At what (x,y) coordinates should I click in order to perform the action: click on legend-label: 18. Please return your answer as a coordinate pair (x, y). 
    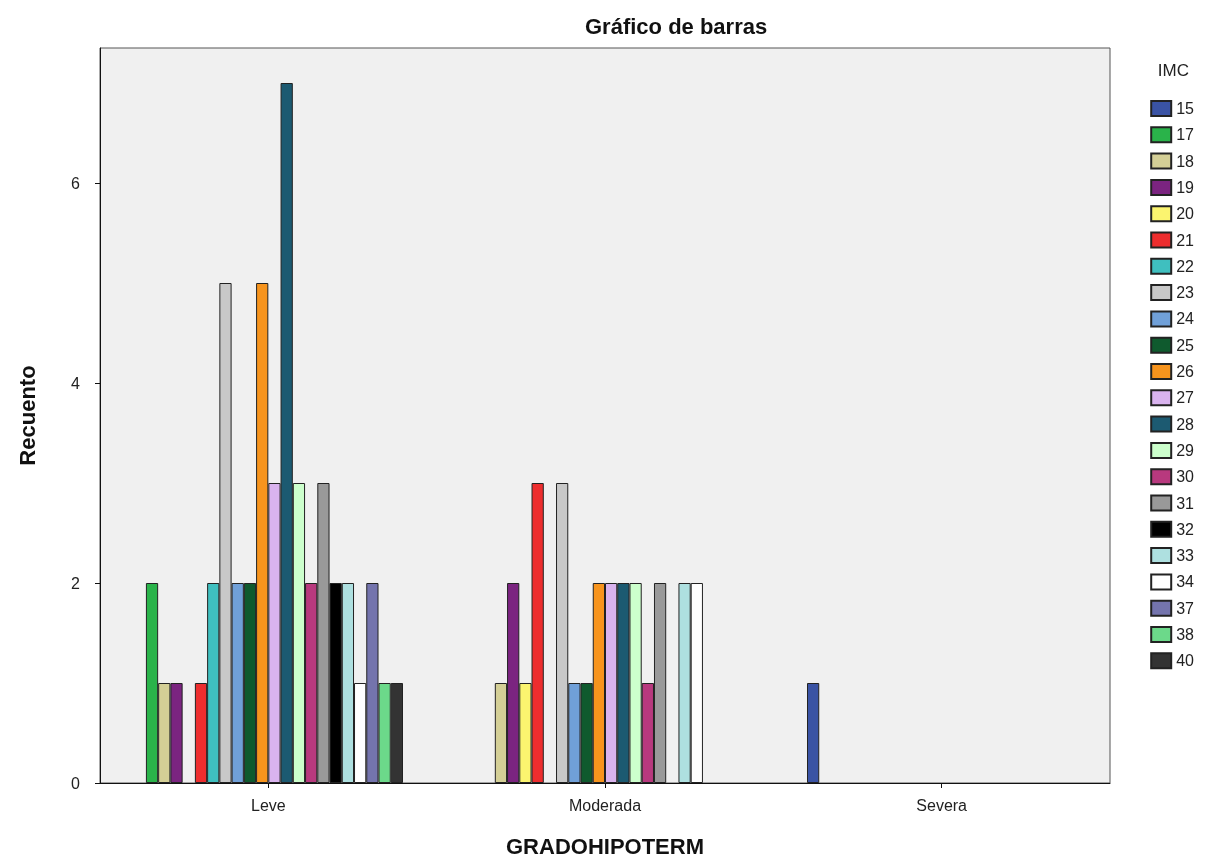
    Looking at the image, I should click on (1185, 161).